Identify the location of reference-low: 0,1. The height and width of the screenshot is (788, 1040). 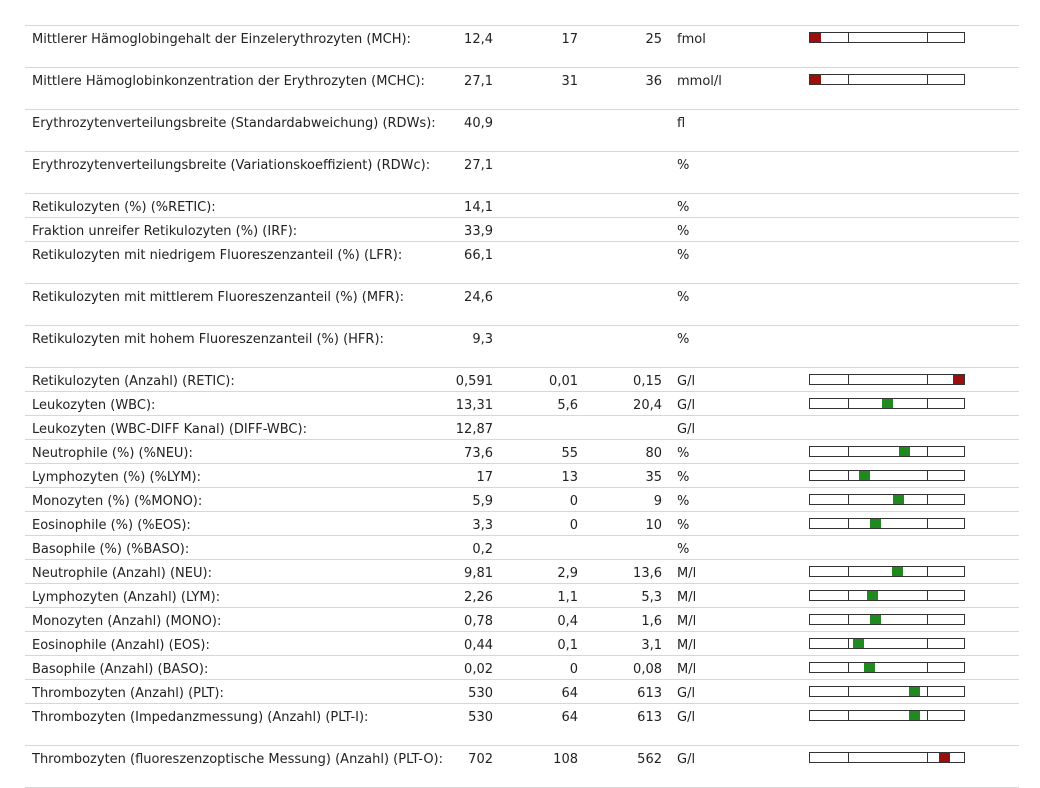
(567, 645).